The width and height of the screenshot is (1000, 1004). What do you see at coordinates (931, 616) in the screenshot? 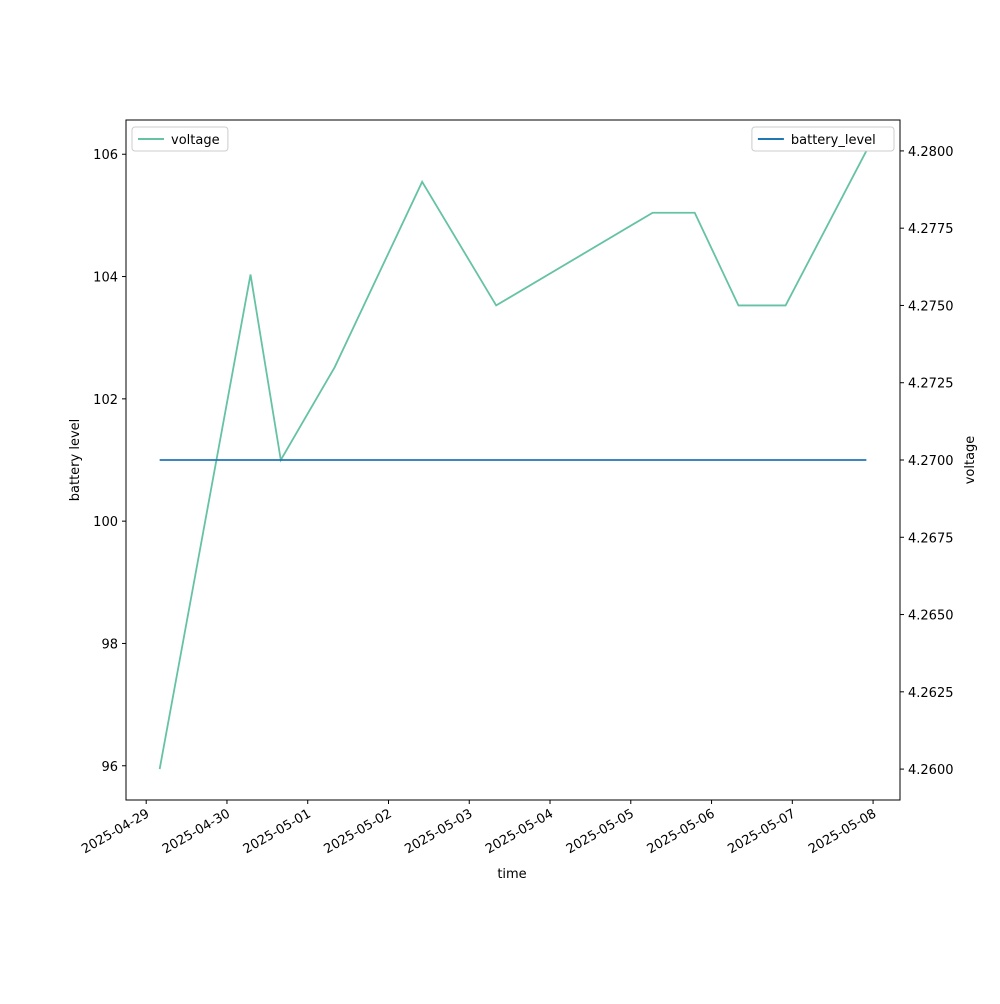
I see `y2-tick-label: 4.2650` at bounding box center [931, 616].